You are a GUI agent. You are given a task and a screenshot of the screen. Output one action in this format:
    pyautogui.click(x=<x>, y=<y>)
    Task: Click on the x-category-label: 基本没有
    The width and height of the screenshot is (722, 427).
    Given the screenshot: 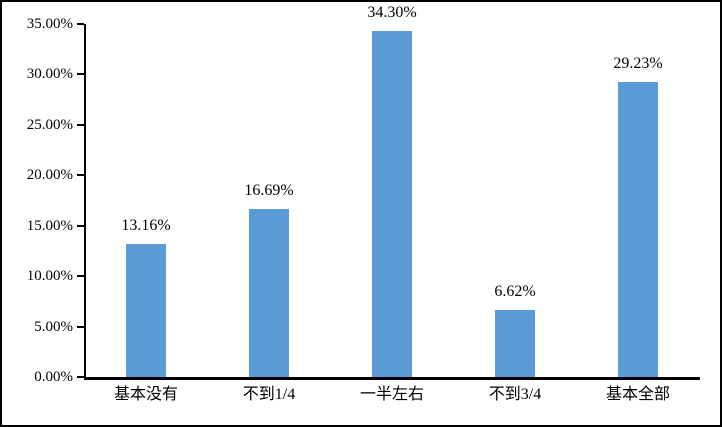 What is the action you would take?
    pyautogui.click(x=145, y=394)
    